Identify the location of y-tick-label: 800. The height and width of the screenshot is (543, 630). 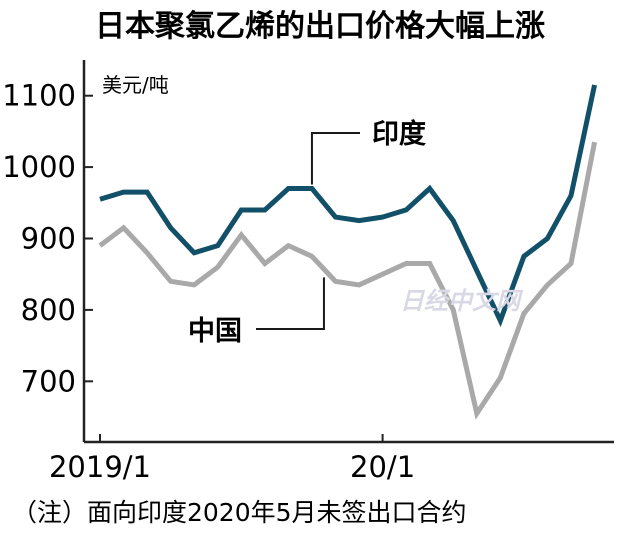
(48, 310).